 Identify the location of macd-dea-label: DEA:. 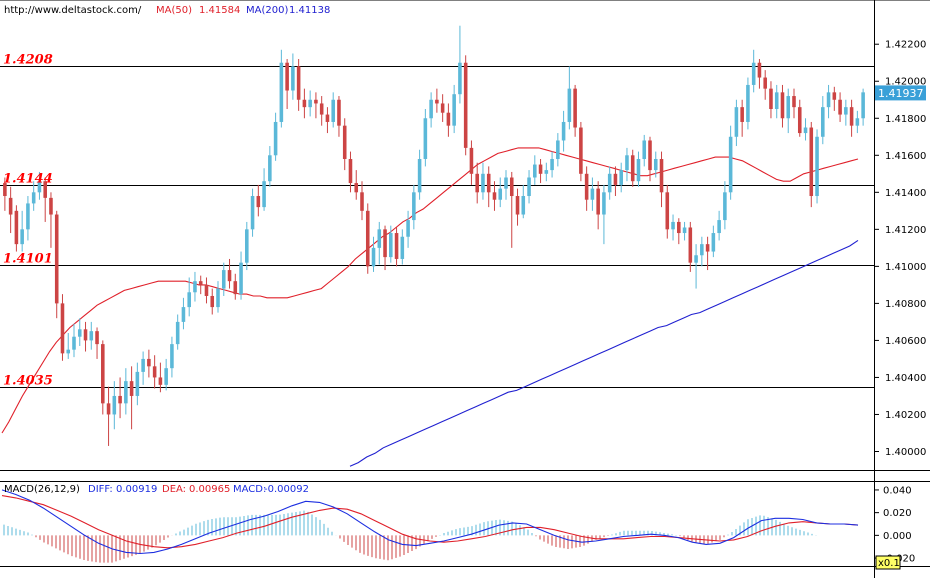
(174, 489).